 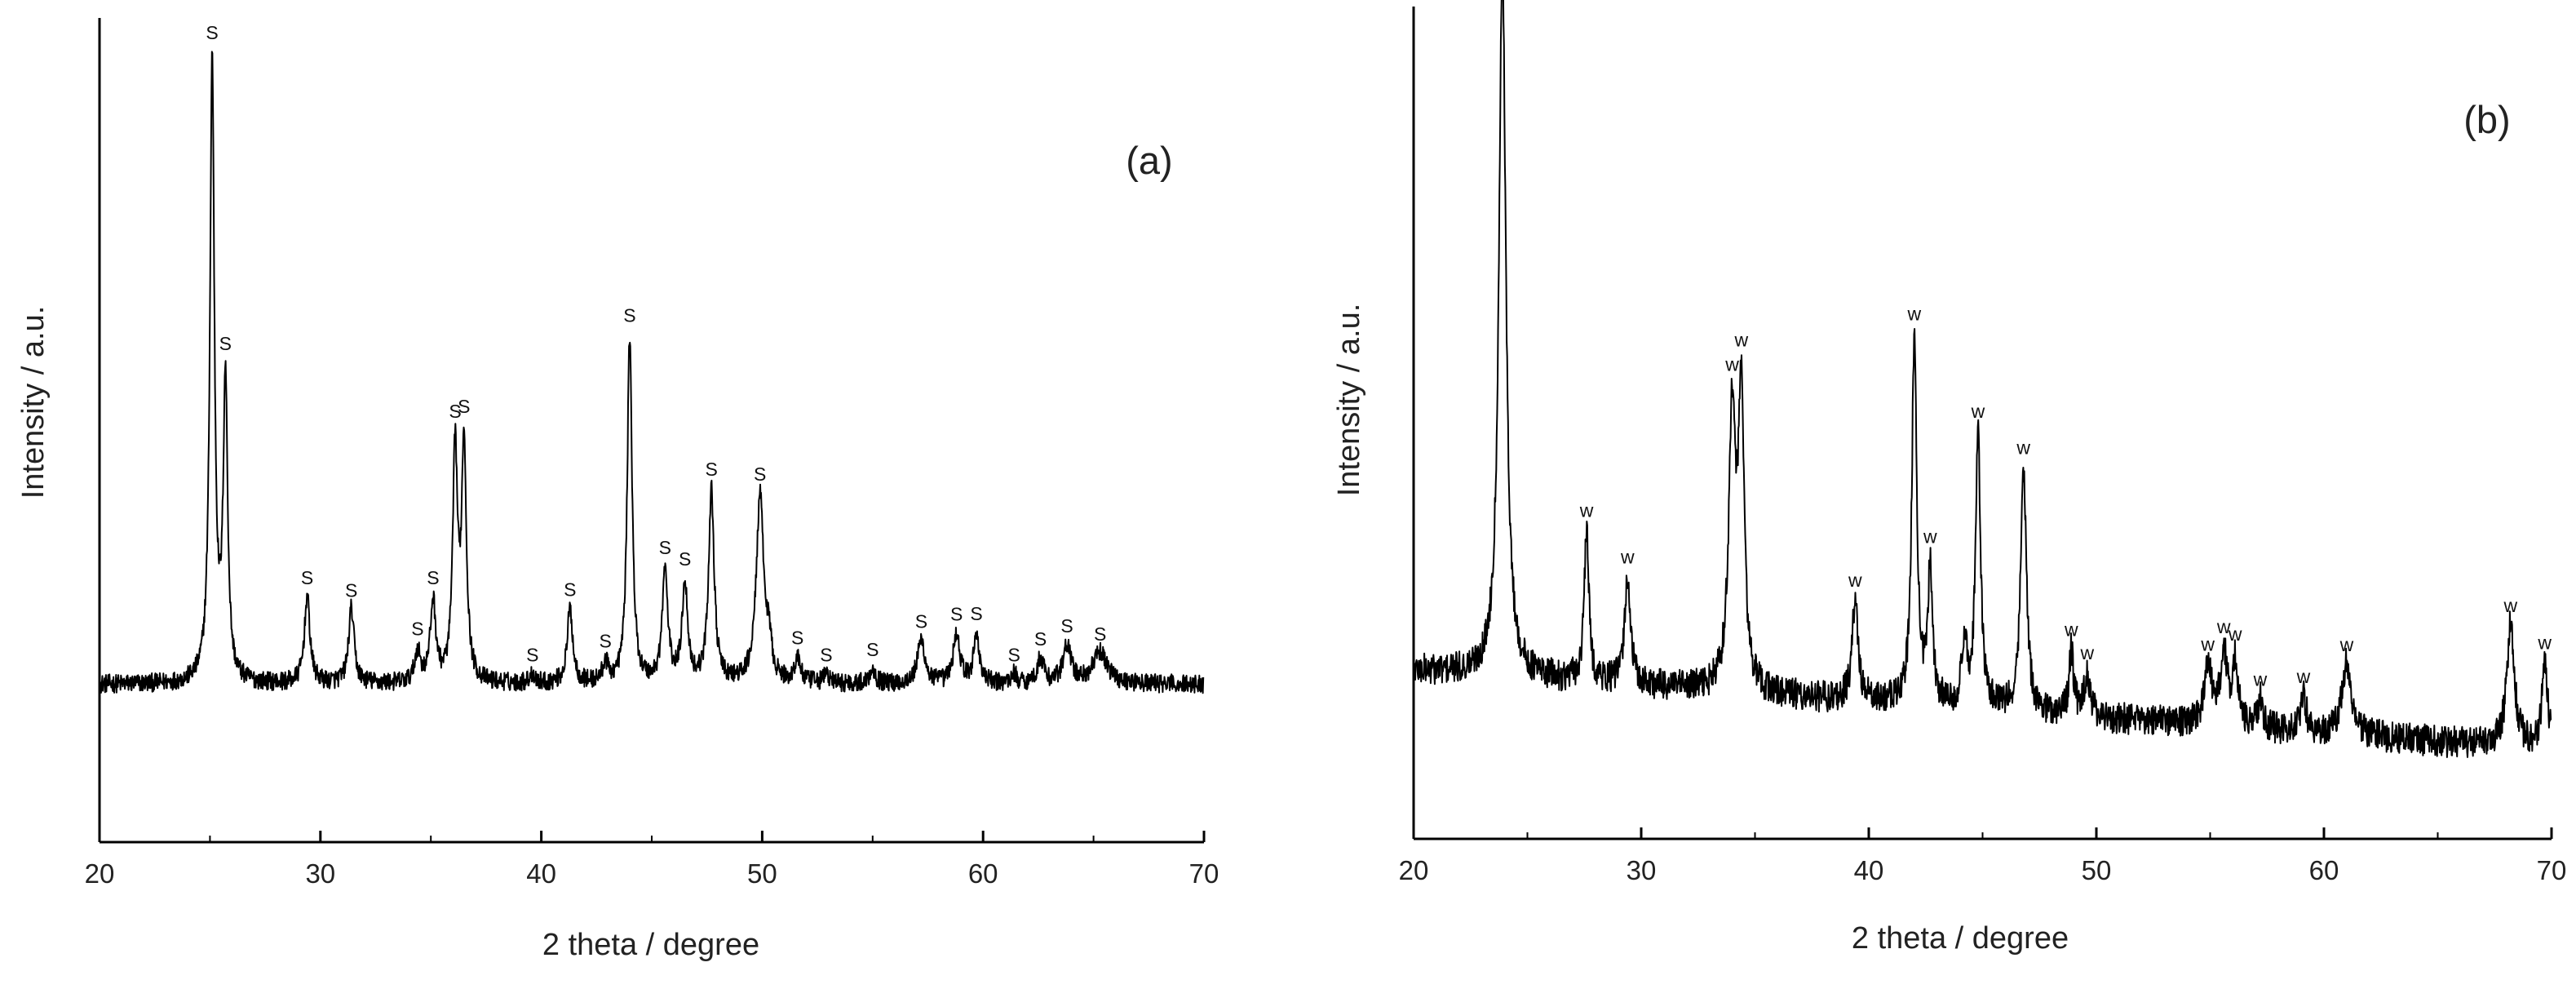 What do you see at coordinates (33, 402) in the screenshot?
I see `y-axis-title-a: Intensity / a.u.` at bounding box center [33, 402].